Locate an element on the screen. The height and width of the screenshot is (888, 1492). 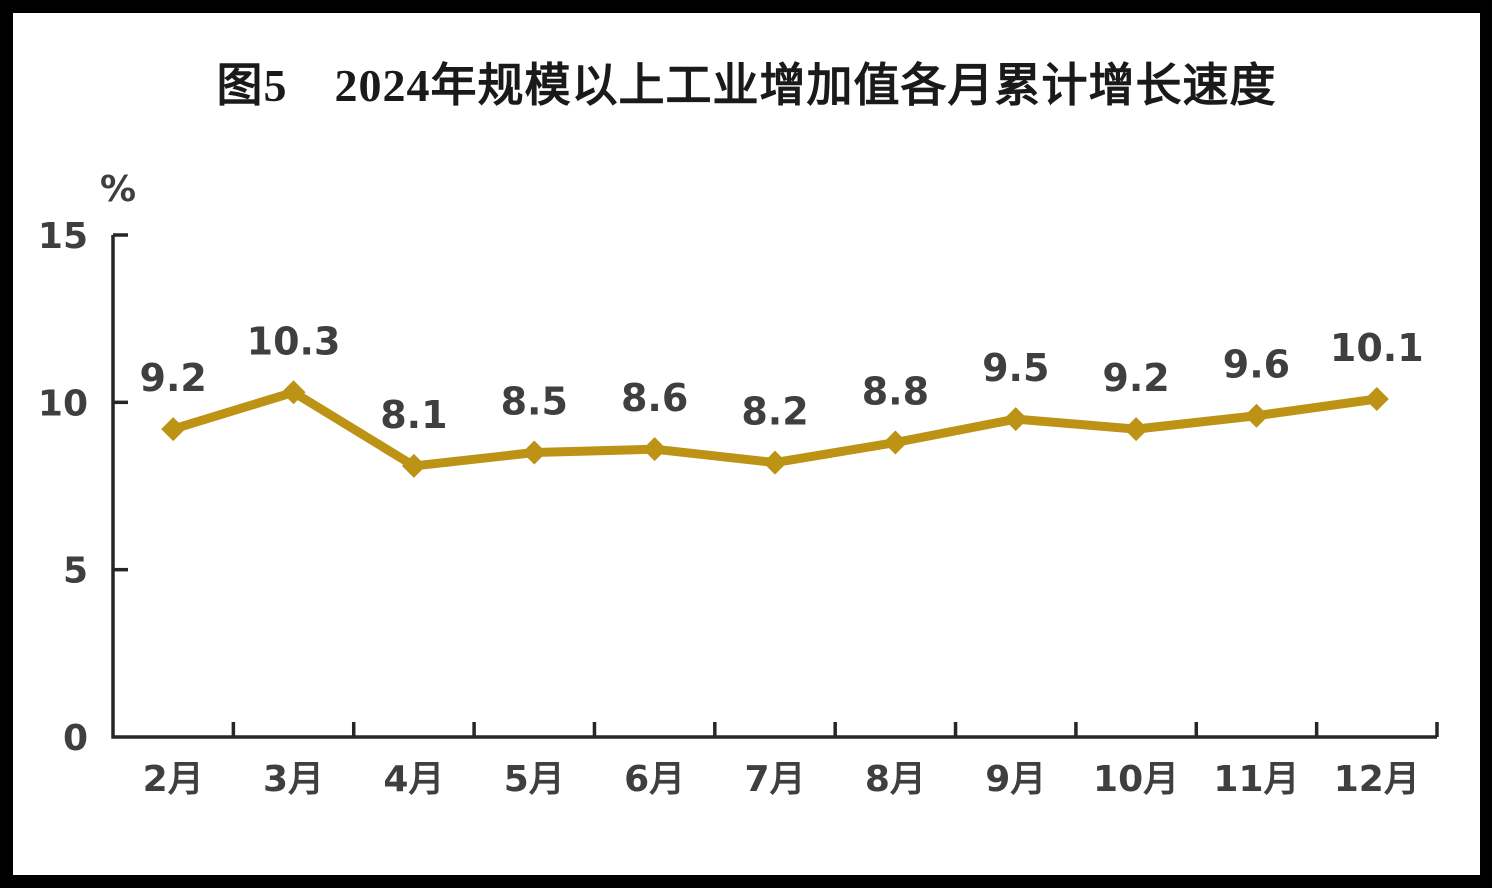
x-tick-label: 2月 is located at coordinates (173, 779).